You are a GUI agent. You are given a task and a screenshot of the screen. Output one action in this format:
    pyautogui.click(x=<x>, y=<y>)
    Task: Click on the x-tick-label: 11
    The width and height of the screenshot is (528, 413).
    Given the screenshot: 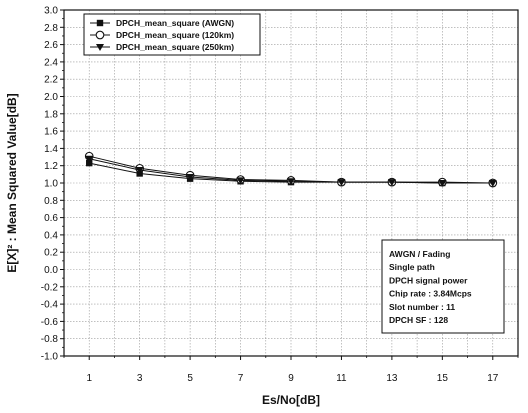 What is the action you would take?
    pyautogui.click(x=341, y=378)
    